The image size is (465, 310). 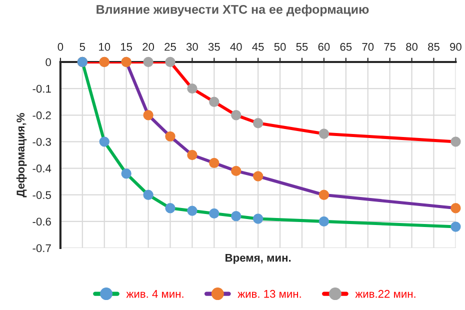 What do you see at coordinates (155, 294) in the screenshot?
I see `legend-label: жив. 4 мин.` at bounding box center [155, 294].